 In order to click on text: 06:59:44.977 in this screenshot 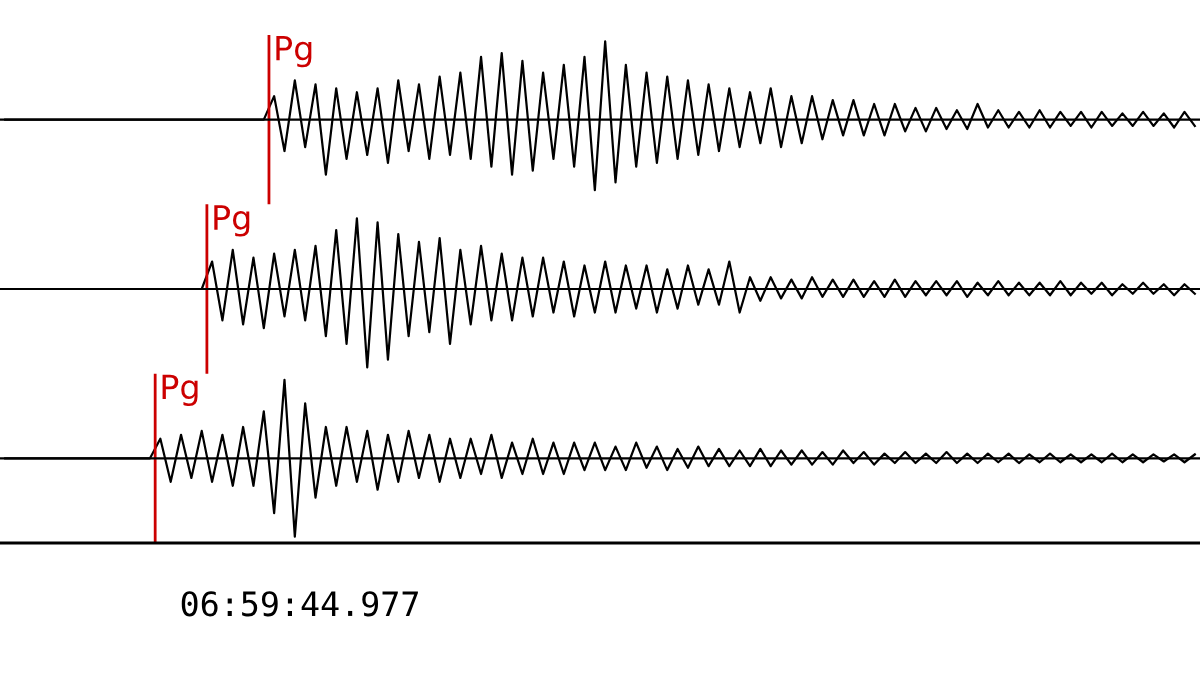, I will do `click(299, 604)`.